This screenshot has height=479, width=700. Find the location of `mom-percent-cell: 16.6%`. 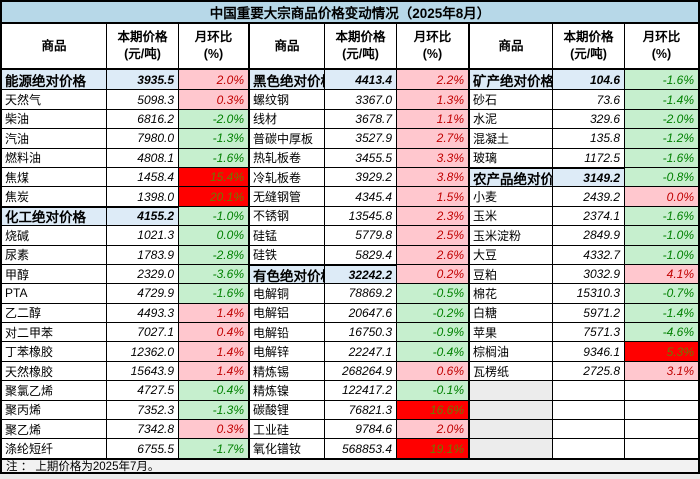

mom-percent-cell: 16.6% is located at coordinates (432, 409).